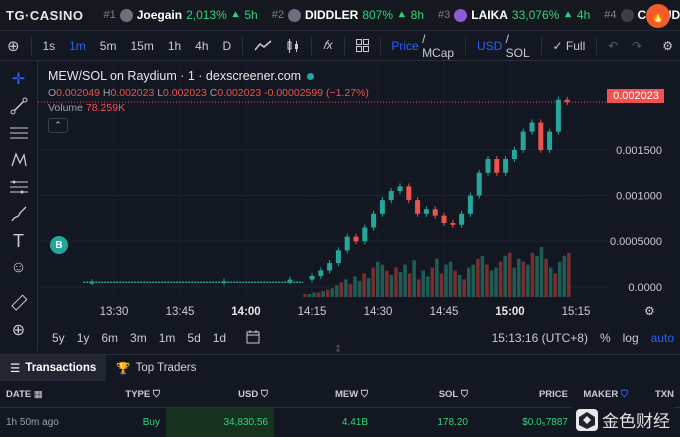  Describe the element at coordinates (19, 133) in the screenshot. I see `horizontal-lines-icon` at that location.